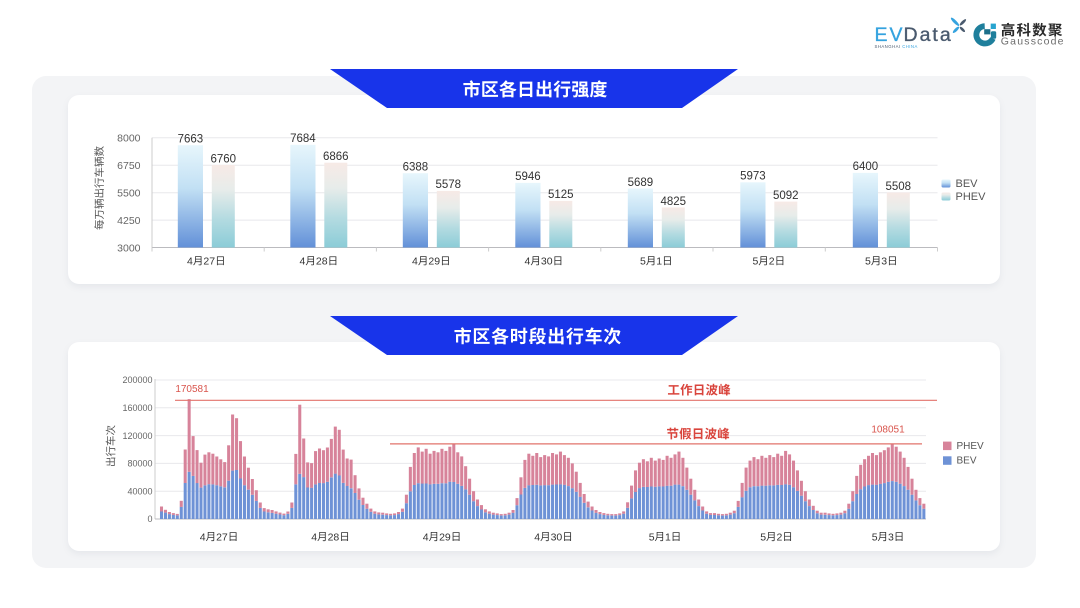 The image size is (1080, 608). Describe the element at coordinates (139, 464) in the screenshot. I see `svg-text: 80000` at that location.